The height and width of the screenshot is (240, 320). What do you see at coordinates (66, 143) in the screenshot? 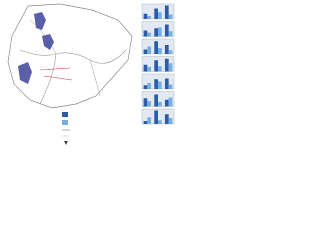
I see `legend-symbol` at bounding box center [66, 143].